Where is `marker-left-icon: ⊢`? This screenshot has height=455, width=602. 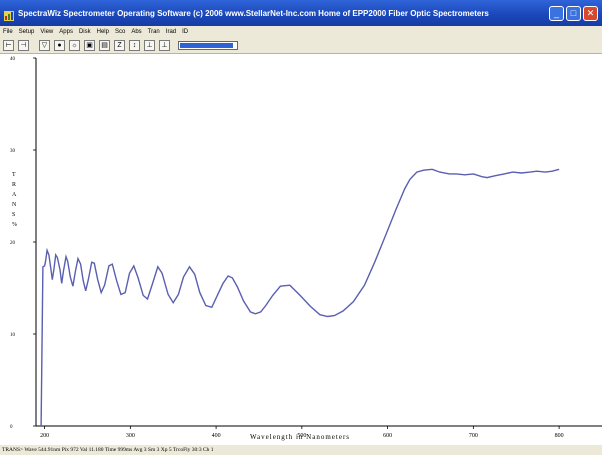
marker-left-icon: ⊢ is located at coordinates (8, 45).